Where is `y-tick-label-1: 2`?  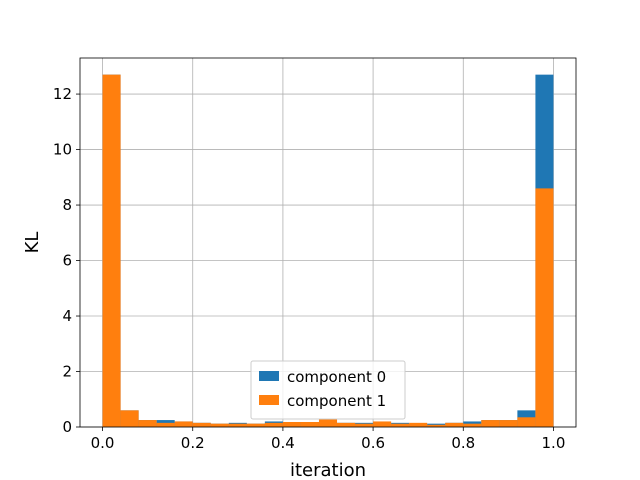
y-tick-label-1: 2 is located at coordinates (67, 372).